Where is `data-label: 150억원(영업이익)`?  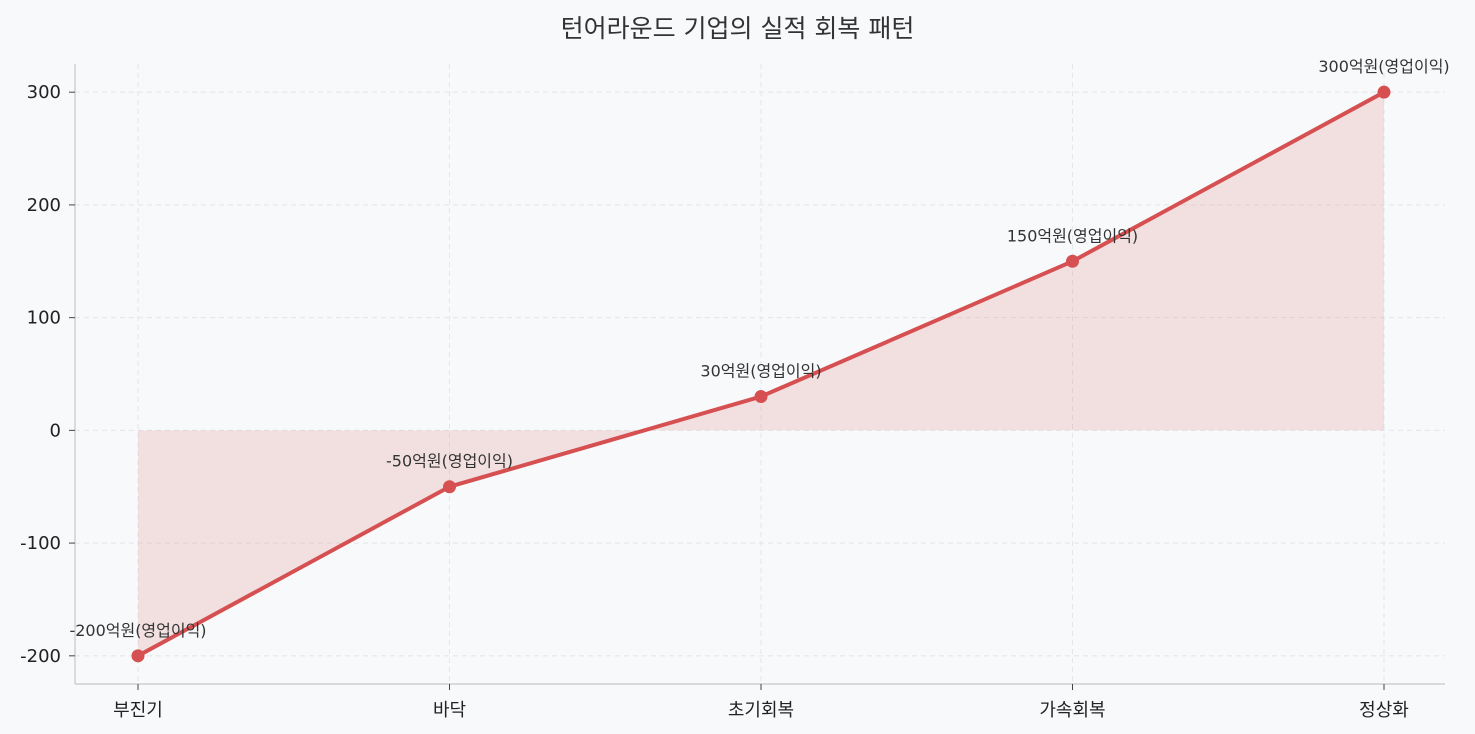
data-label: 150억원(영업이익) is located at coordinates (1072, 235).